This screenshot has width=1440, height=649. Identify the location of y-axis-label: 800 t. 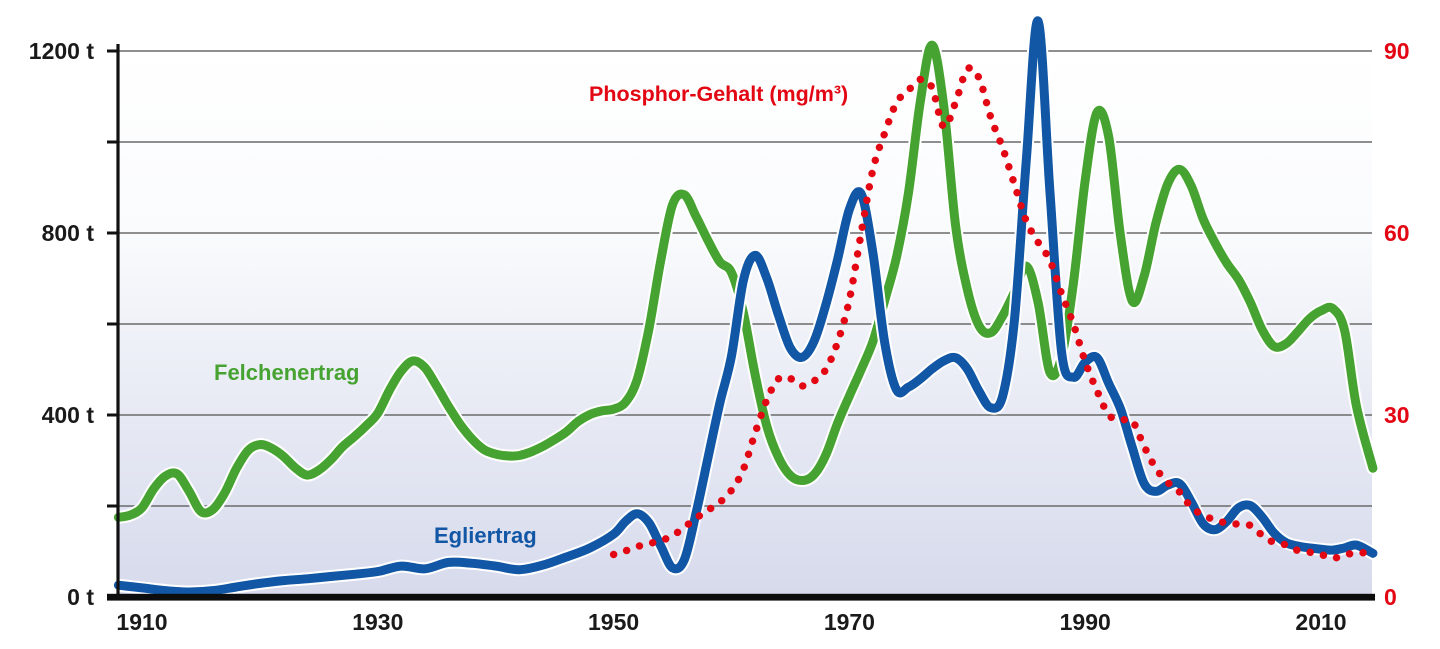
(68, 233).